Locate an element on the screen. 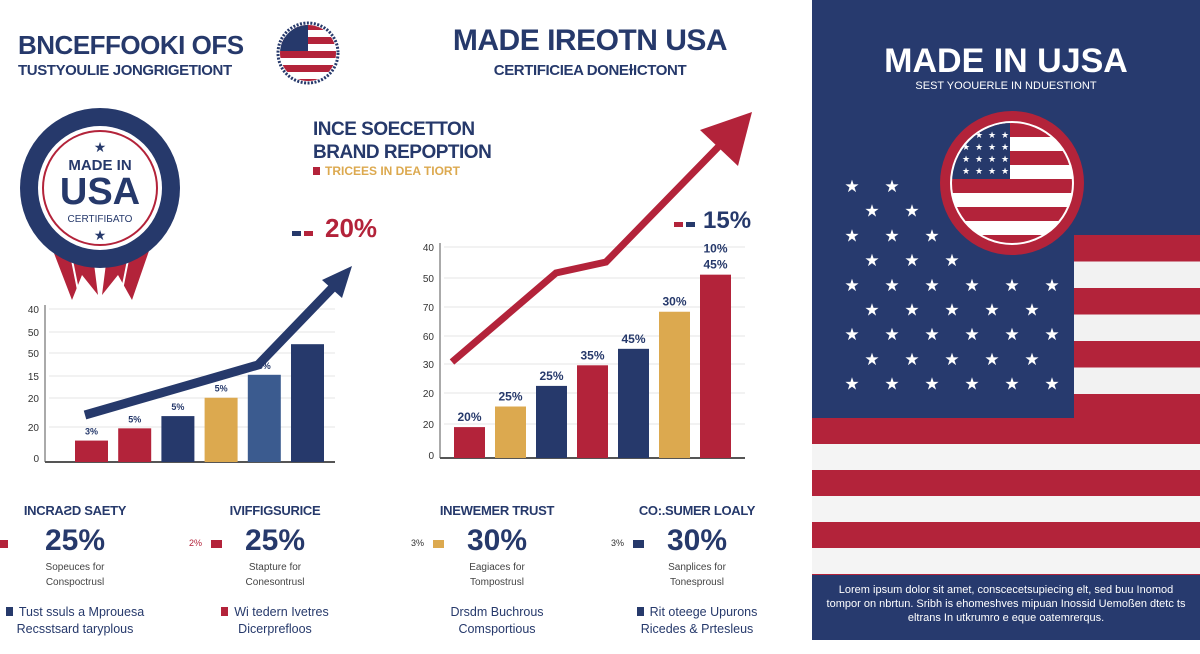 The image size is (1200, 654). callout-left: 20% is located at coordinates (351, 228).